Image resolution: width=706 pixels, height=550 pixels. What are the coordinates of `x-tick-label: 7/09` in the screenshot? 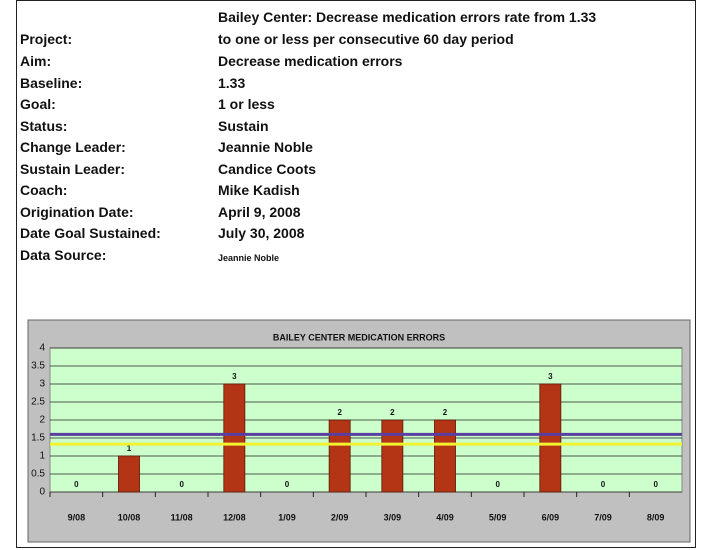 It's located at (603, 517).